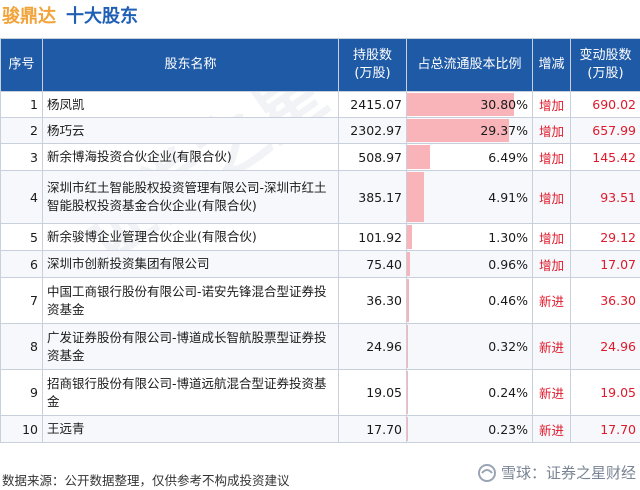  Describe the element at coordinates (190, 300) in the screenshot. I see `shareholder-name: 中国工商银行股份有限公司-诺安先锋混合型证券投资基金` at that location.